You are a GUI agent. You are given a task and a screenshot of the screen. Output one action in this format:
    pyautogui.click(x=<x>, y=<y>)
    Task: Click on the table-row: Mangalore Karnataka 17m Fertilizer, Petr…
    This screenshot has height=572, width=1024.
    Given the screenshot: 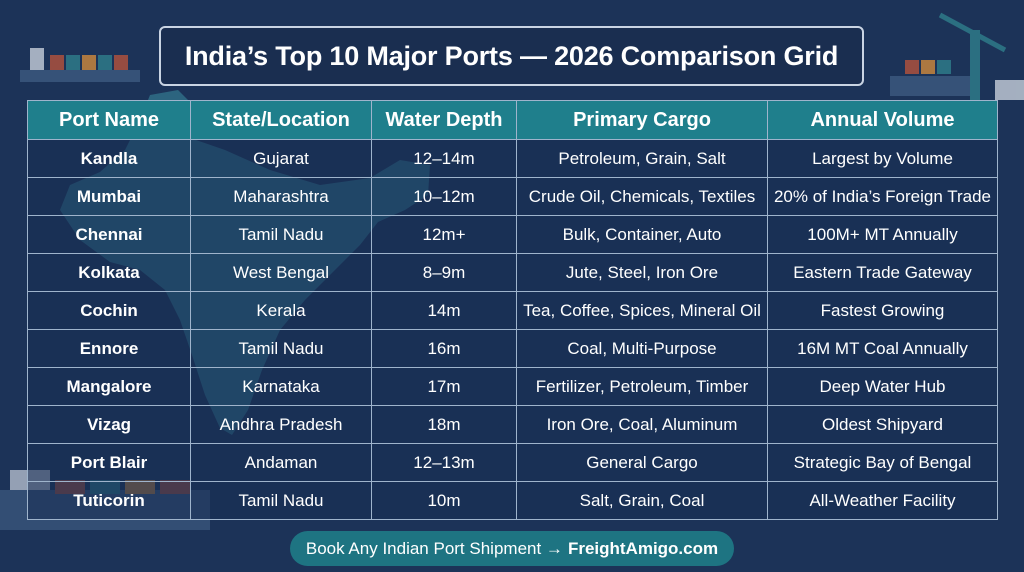 What is the action you would take?
    pyautogui.click(x=512, y=386)
    